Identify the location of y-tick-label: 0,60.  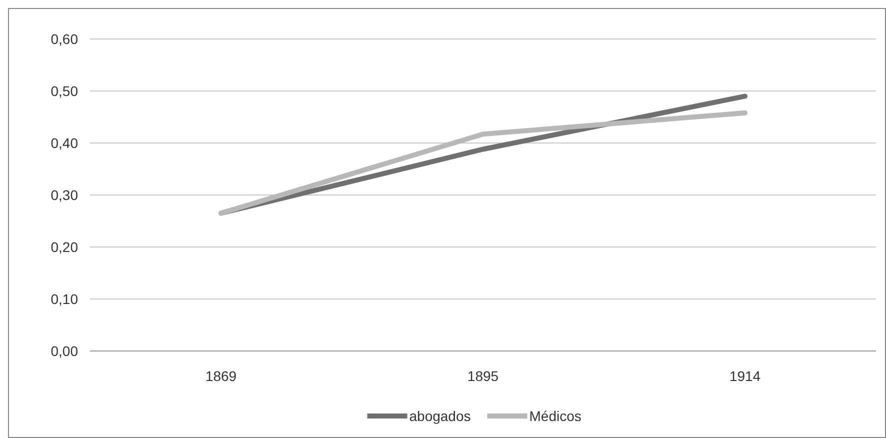
(64, 38).